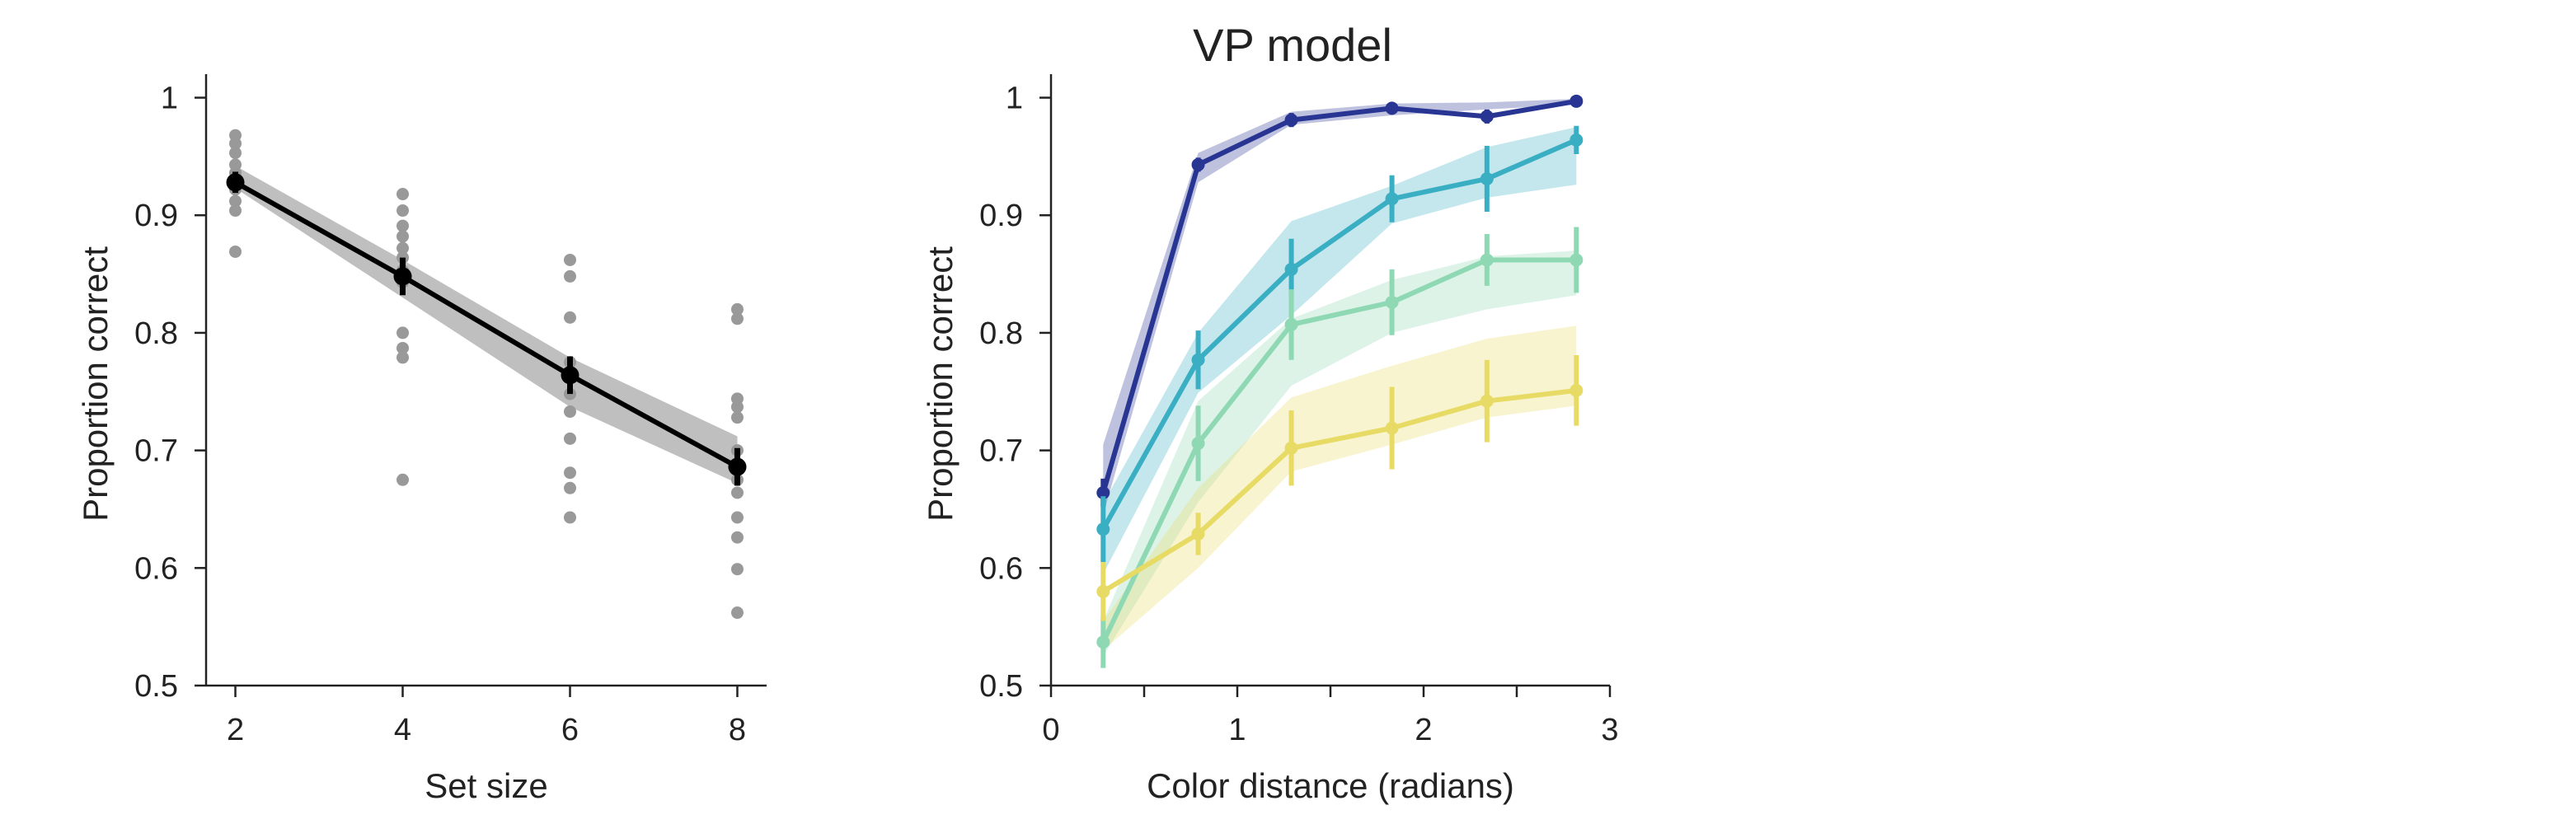  What do you see at coordinates (1015, 393) in the screenshot?
I see `right-y-ticks: 0.5 0.6 0.7 0.8 0.9 1` at bounding box center [1015, 393].